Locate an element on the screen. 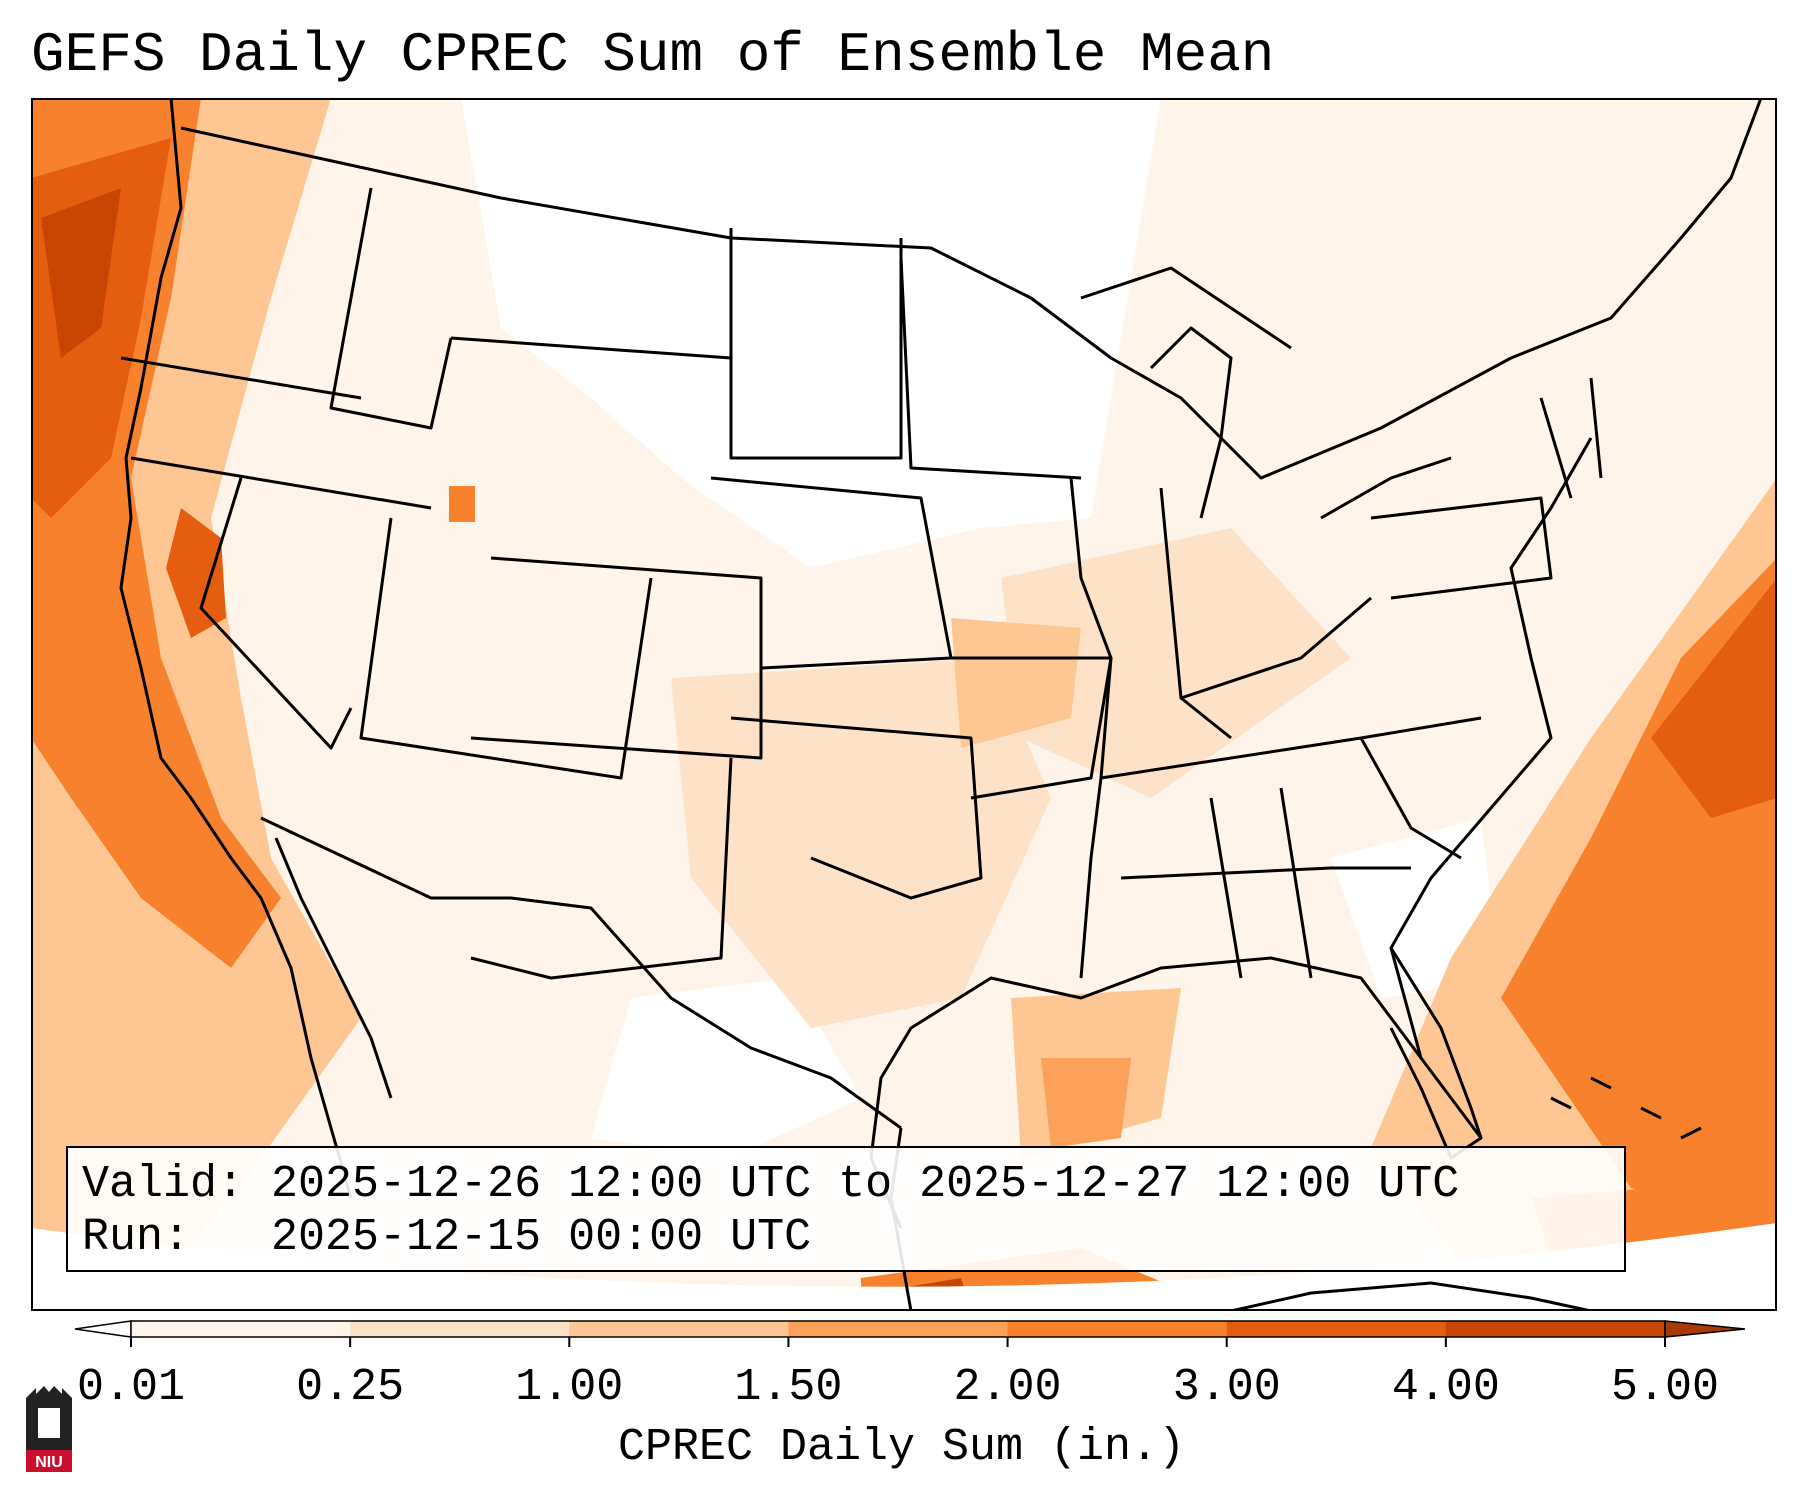 Image resolution: width=1803 pixels, height=1500 pixels. colorbar-frame is located at coordinates (898, 1329).